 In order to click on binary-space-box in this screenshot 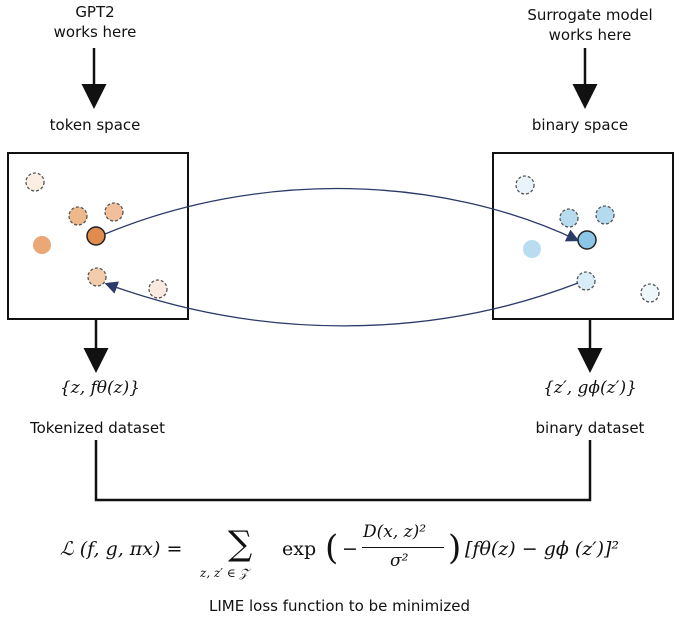, I will do `click(583, 236)`.